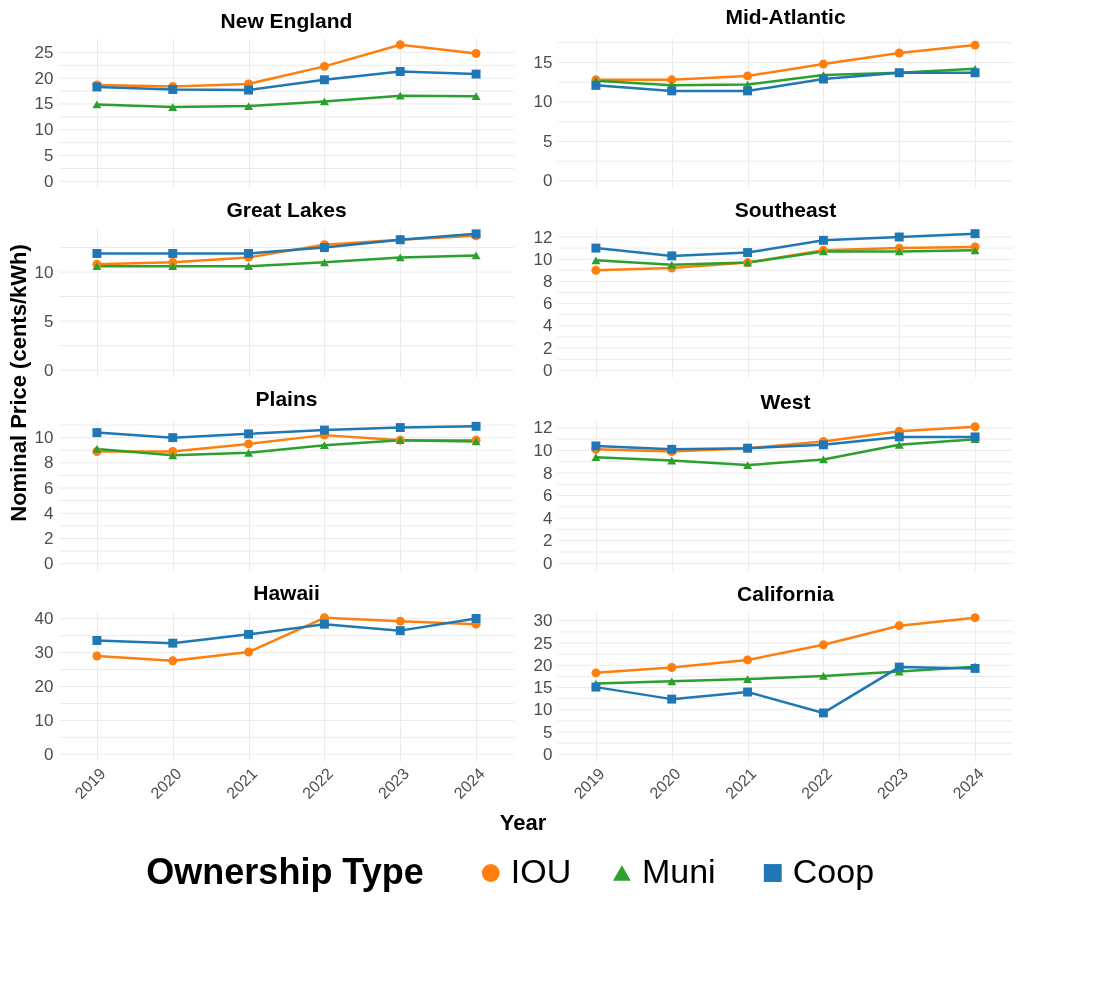  What do you see at coordinates (523, 822) in the screenshot?
I see `x-axis-title: Year` at bounding box center [523, 822].